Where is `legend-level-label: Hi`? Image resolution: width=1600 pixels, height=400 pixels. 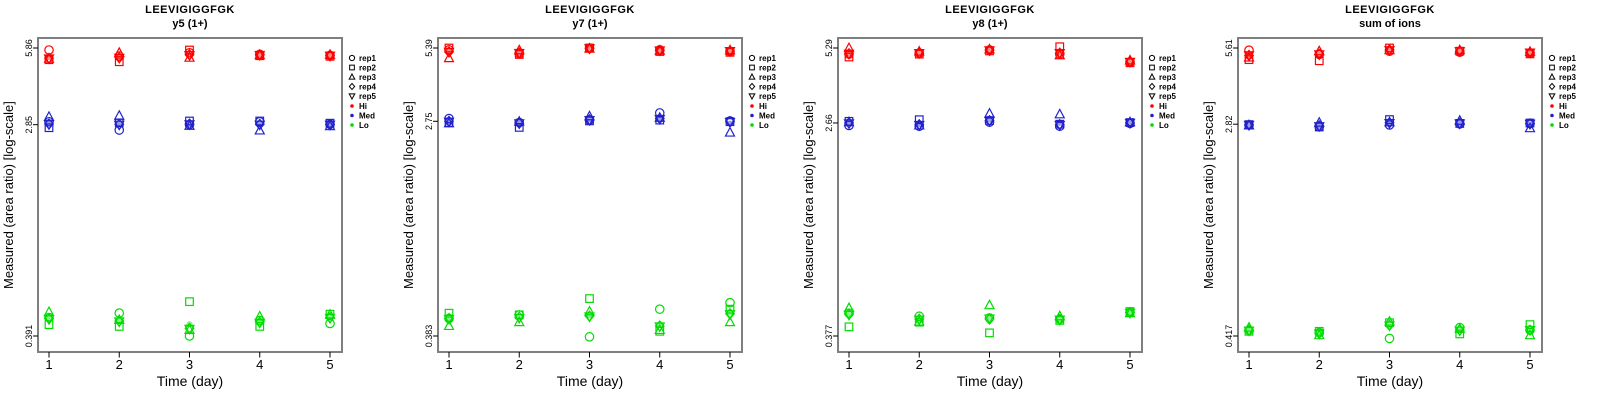
legend-level-label: Hi is located at coordinates (1163, 106).